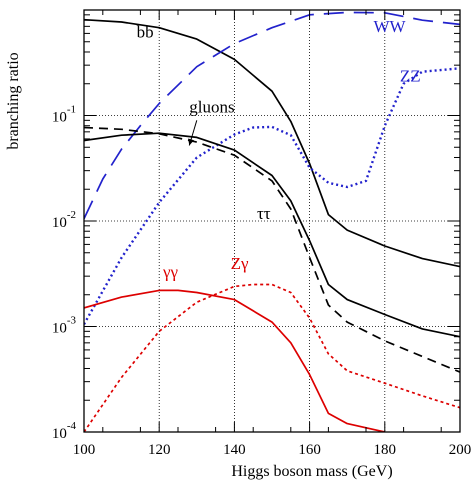 The image size is (474, 486). I want to click on y-tick-exponent: -2, so click(71, 215).